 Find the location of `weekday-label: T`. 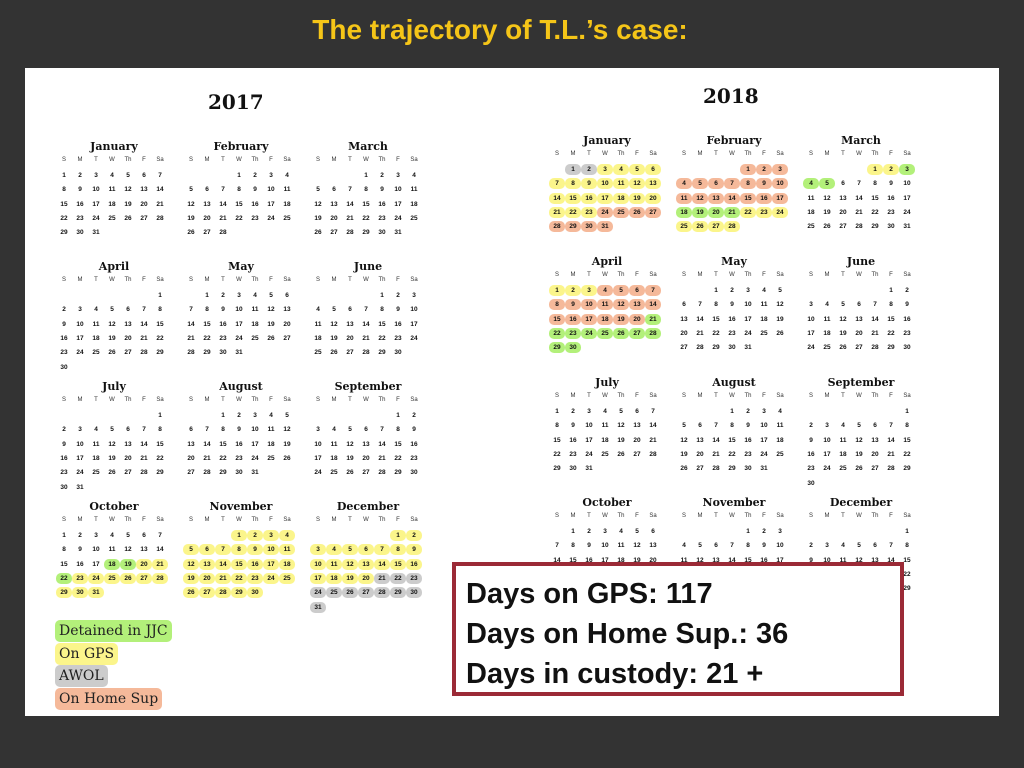

weekday-label: T is located at coordinates (589, 275).